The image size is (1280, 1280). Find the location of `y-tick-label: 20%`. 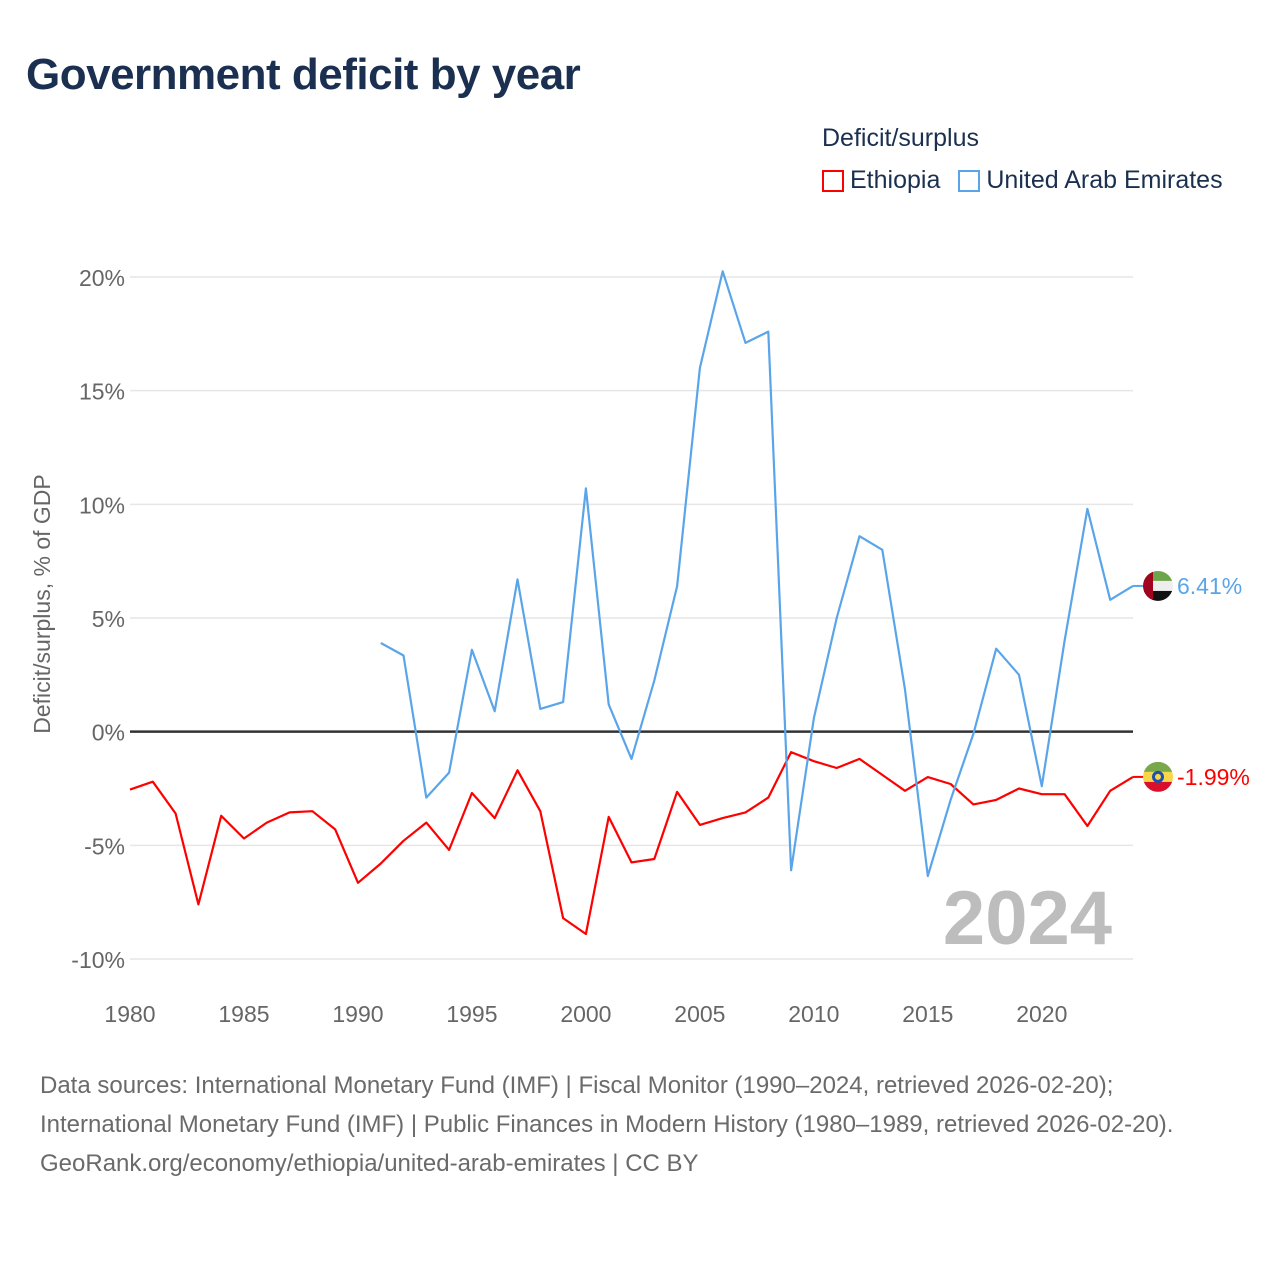

y-tick-label: 20% is located at coordinates (102, 278).